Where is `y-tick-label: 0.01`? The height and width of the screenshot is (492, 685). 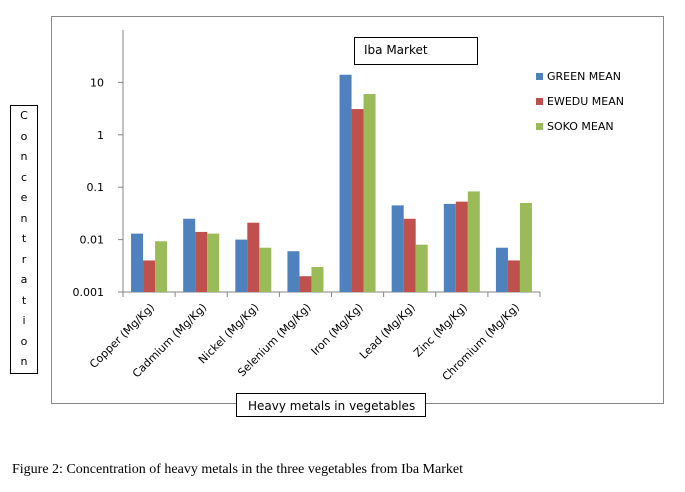
y-tick-label: 0.01 is located at coordinates (92, 240).